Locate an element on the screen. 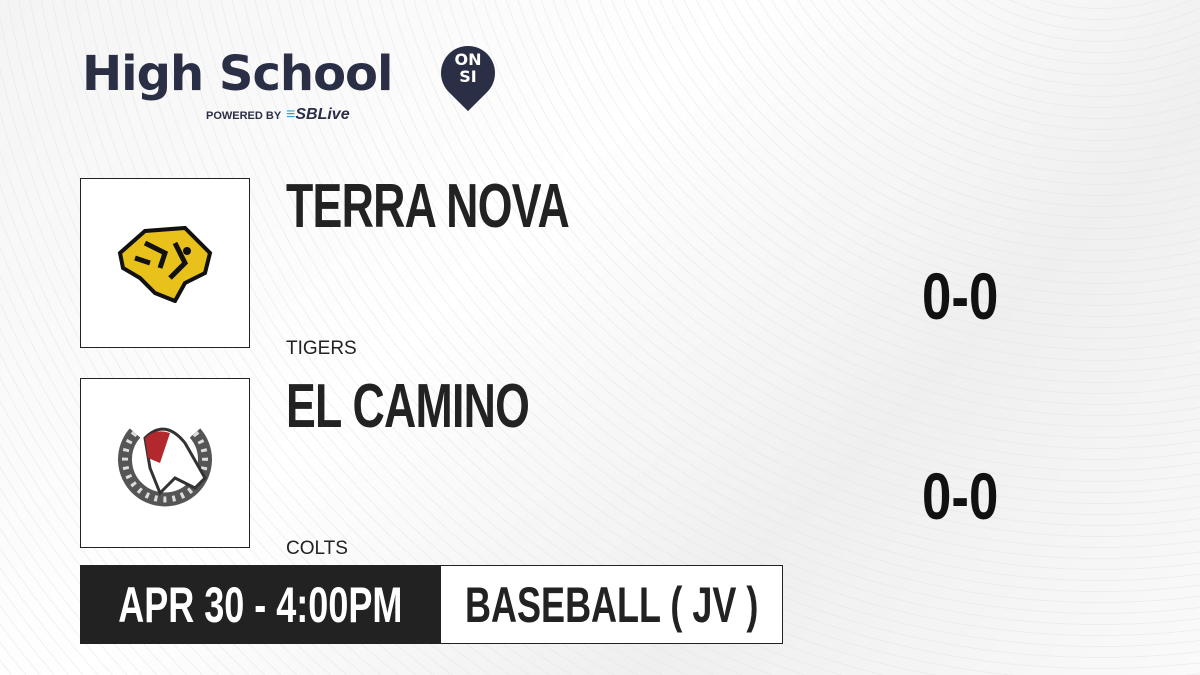 This screenshot has height=675, width=1200. colt-horseshoe-logo-icon is located at coordinates (165, 467).